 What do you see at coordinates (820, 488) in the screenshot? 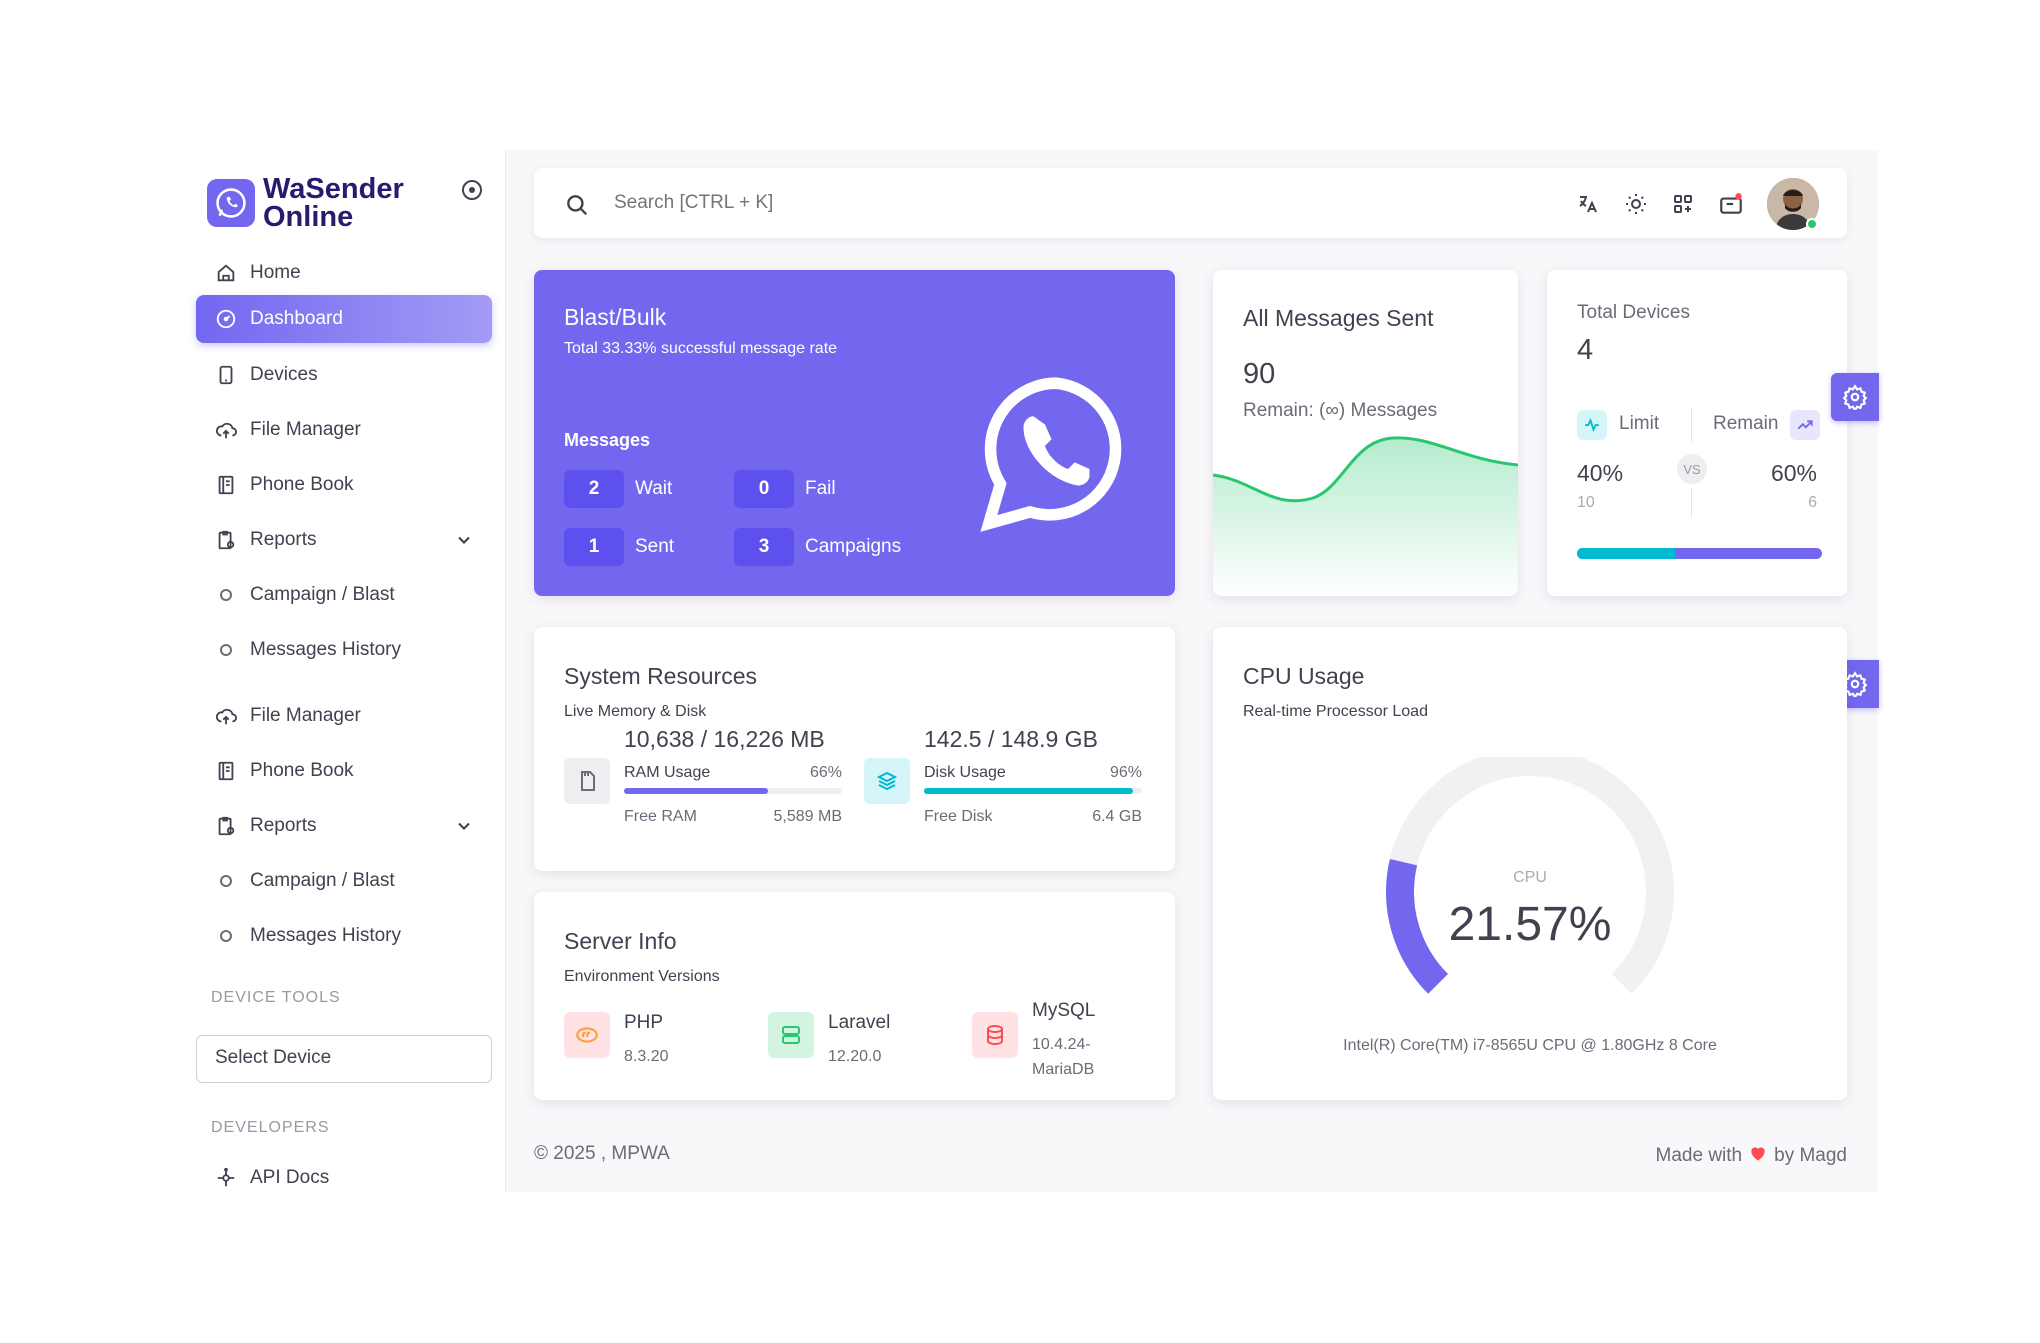
I see `stat-label: Fail` at bounding box center [820, 488].